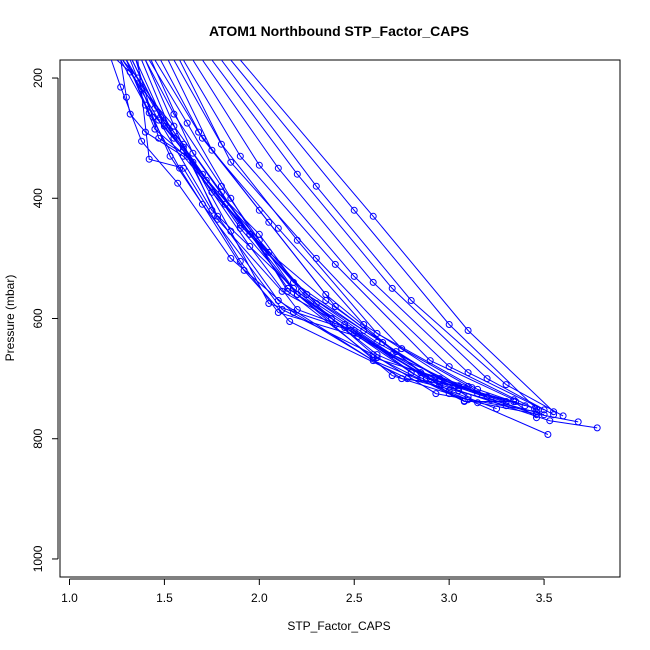 Image resolution: width=650 pixels, height=650 pixels. What do you see at coordinates (38, 198) in the screenshot?
I see `y-tick-label: 400` at bounding box center [38, 198].